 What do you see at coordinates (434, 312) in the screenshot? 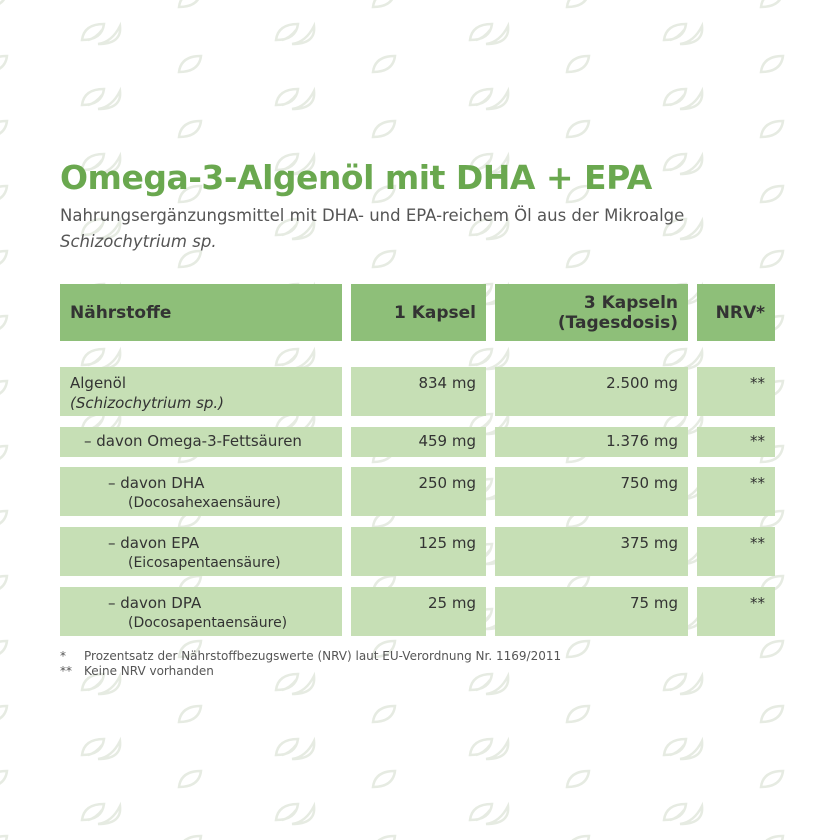
I see `header-text: 1 Kapsel` at bounding box center [434, 312].